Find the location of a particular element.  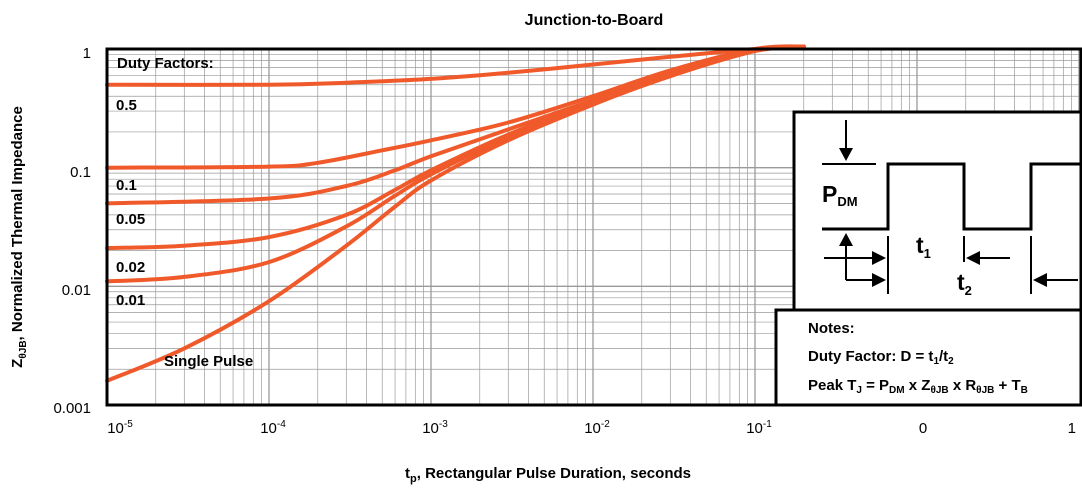

arrow-down-icon is located at coordinates (846, 154).